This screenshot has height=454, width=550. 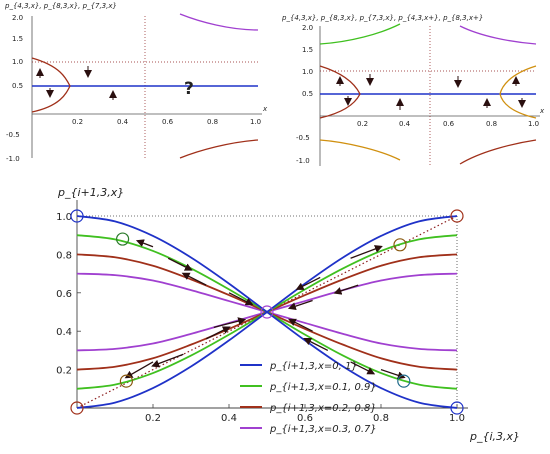 I want to click on panel1-purple-upper, so click(x=219, y=22).